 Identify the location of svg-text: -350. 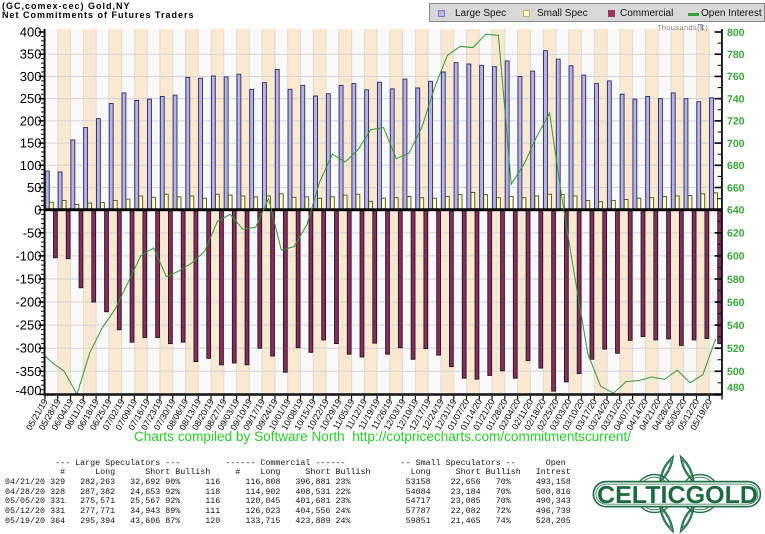
(28, 371).